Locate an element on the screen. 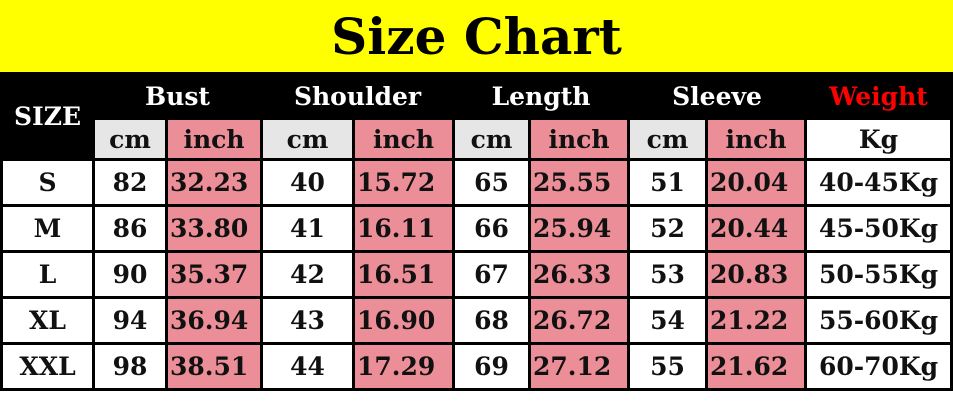 The height and width of the screenshot is (410, 953). cell-length-cm: 69 is located at coordinates (492, 366).